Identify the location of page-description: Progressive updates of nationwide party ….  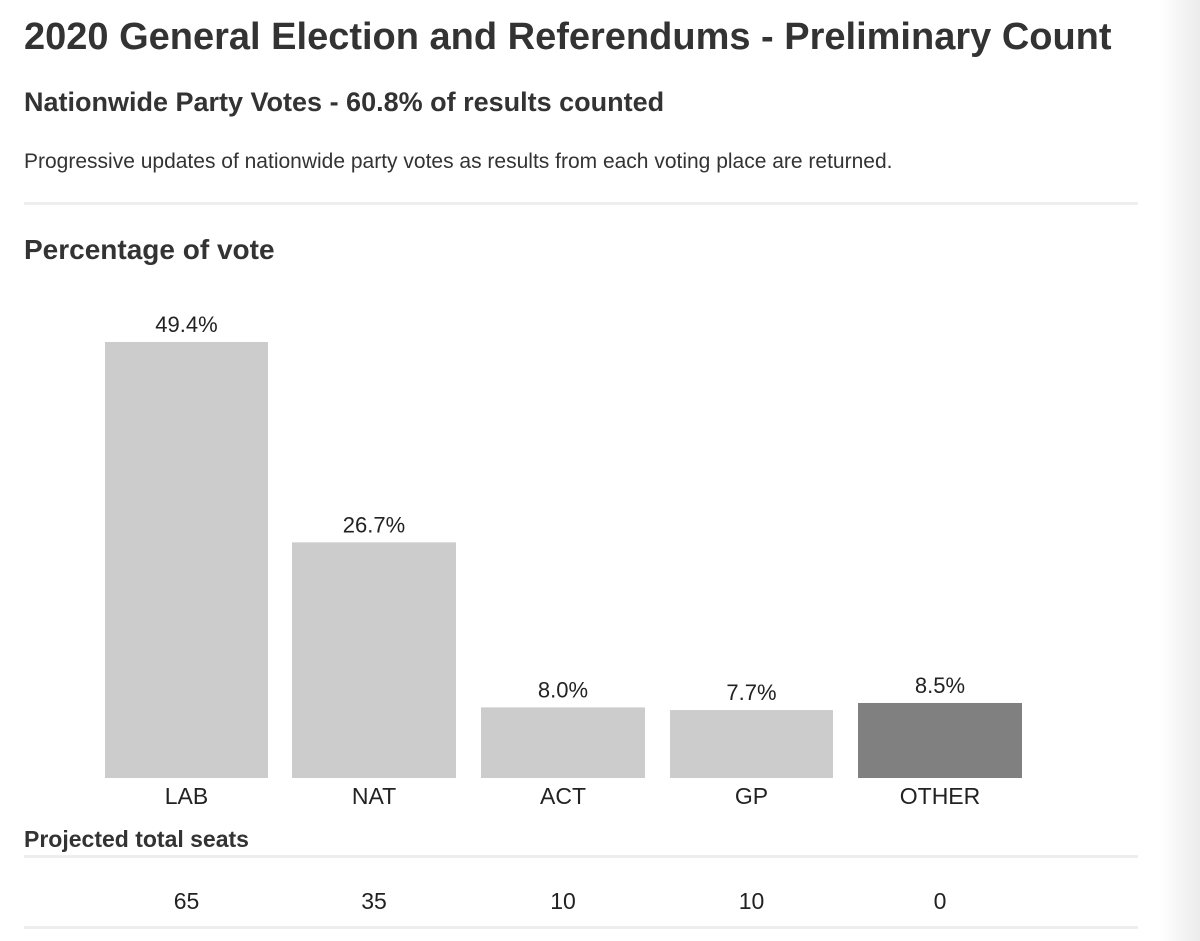
(458, 161).